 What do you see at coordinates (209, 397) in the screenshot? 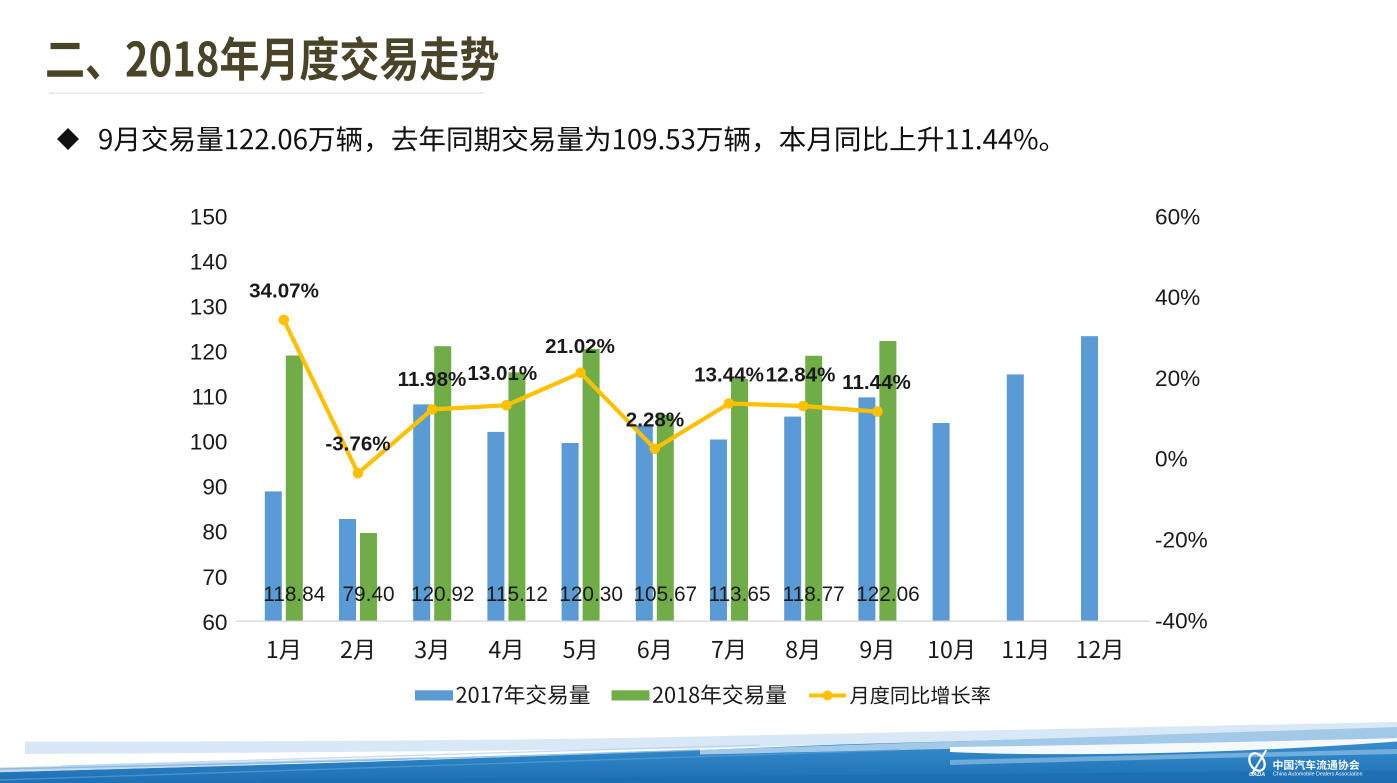
I see `svg-text: 110` at bounding box center [209, 397].